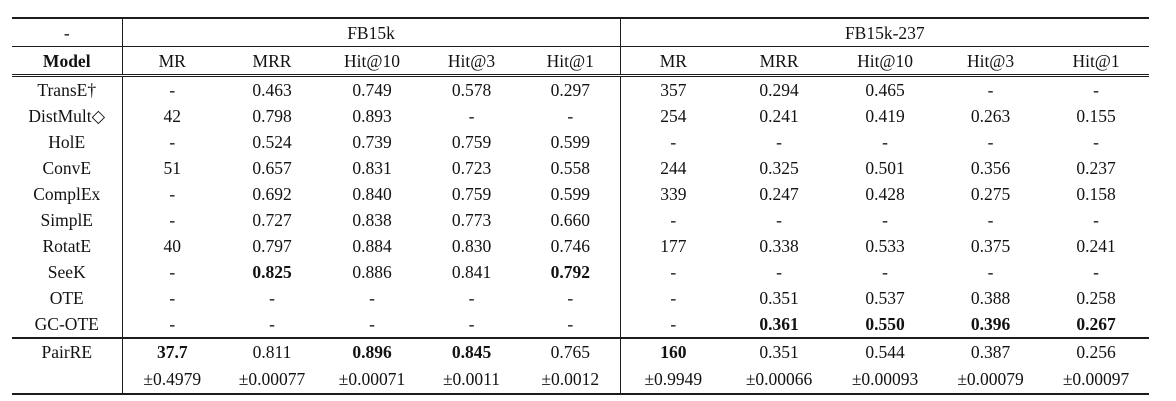  I want to click on metric-value-cell: 0.841, so click(471, 272).